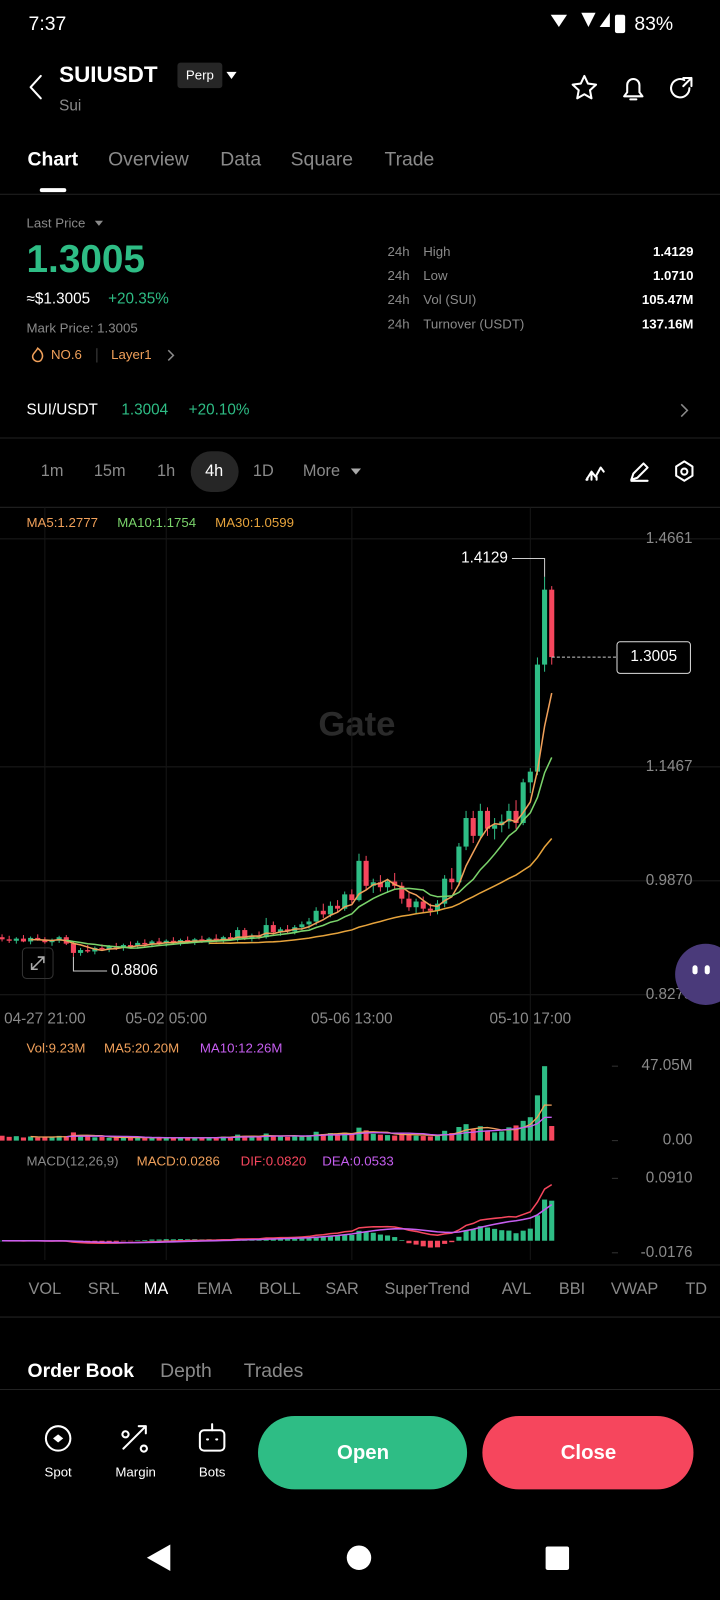 The image size is (720, 1600). I want to click on status-time: 7:37, so click(48, 24).